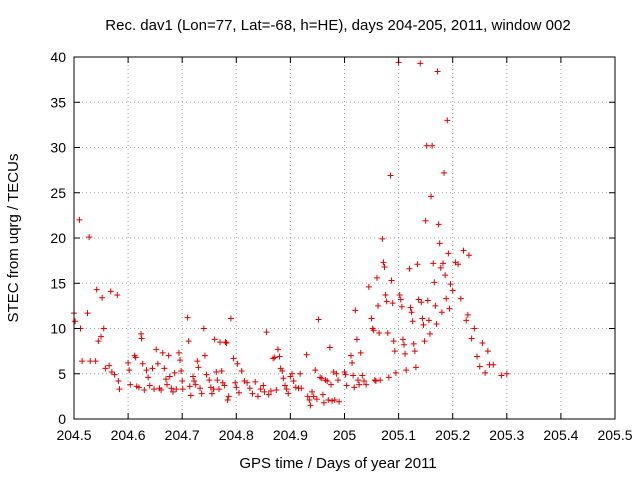 The width and height of the screenshot is (640, 480). I want to click on x-tick-label: 205.2, so click(452, 435).